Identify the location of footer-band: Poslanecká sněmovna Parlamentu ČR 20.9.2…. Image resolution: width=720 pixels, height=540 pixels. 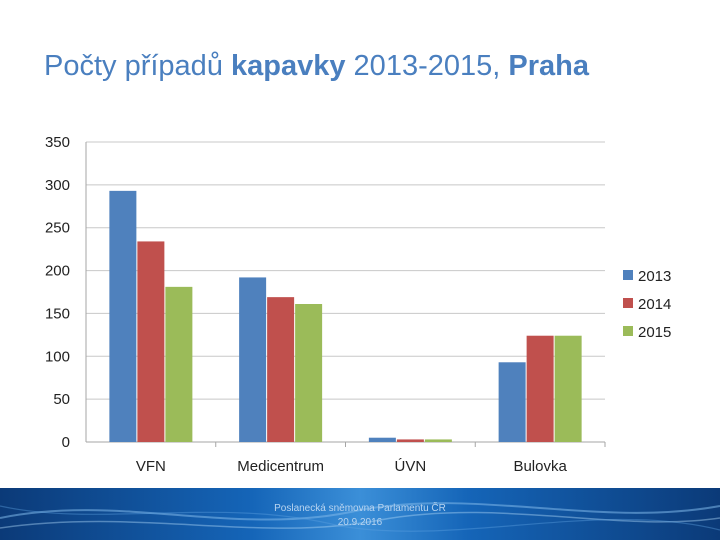
(360, 514).